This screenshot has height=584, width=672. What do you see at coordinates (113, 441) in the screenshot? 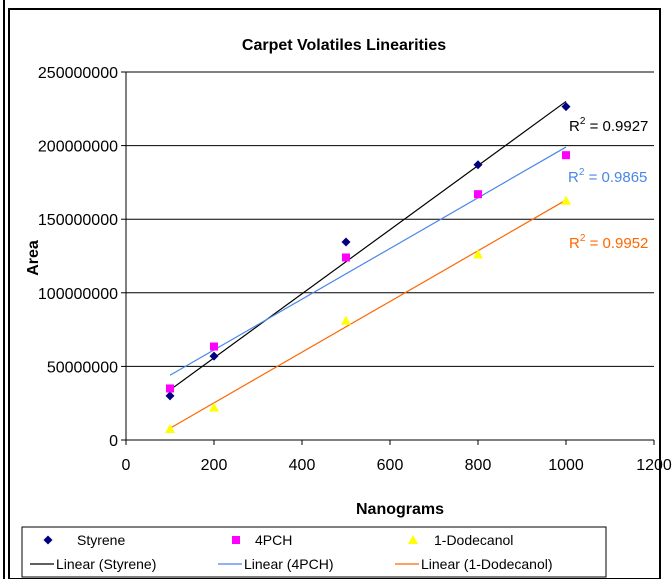
I see `y-tick-label: 0` at bounding box center [113, 441].